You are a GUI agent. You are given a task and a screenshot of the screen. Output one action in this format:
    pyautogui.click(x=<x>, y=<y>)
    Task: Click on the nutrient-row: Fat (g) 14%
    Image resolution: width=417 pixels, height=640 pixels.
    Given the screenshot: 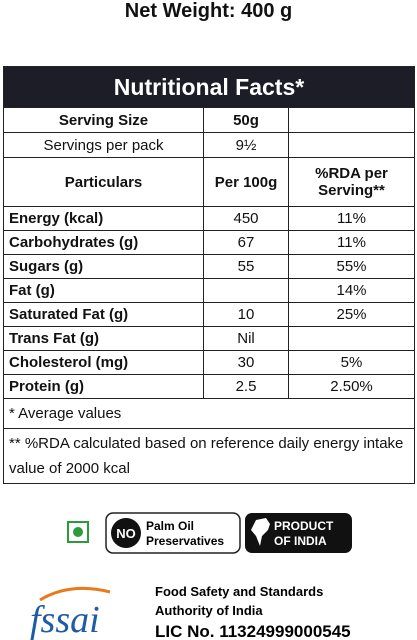 What is the action you would take?
    pyautogui.click(x=209, y=290)
    